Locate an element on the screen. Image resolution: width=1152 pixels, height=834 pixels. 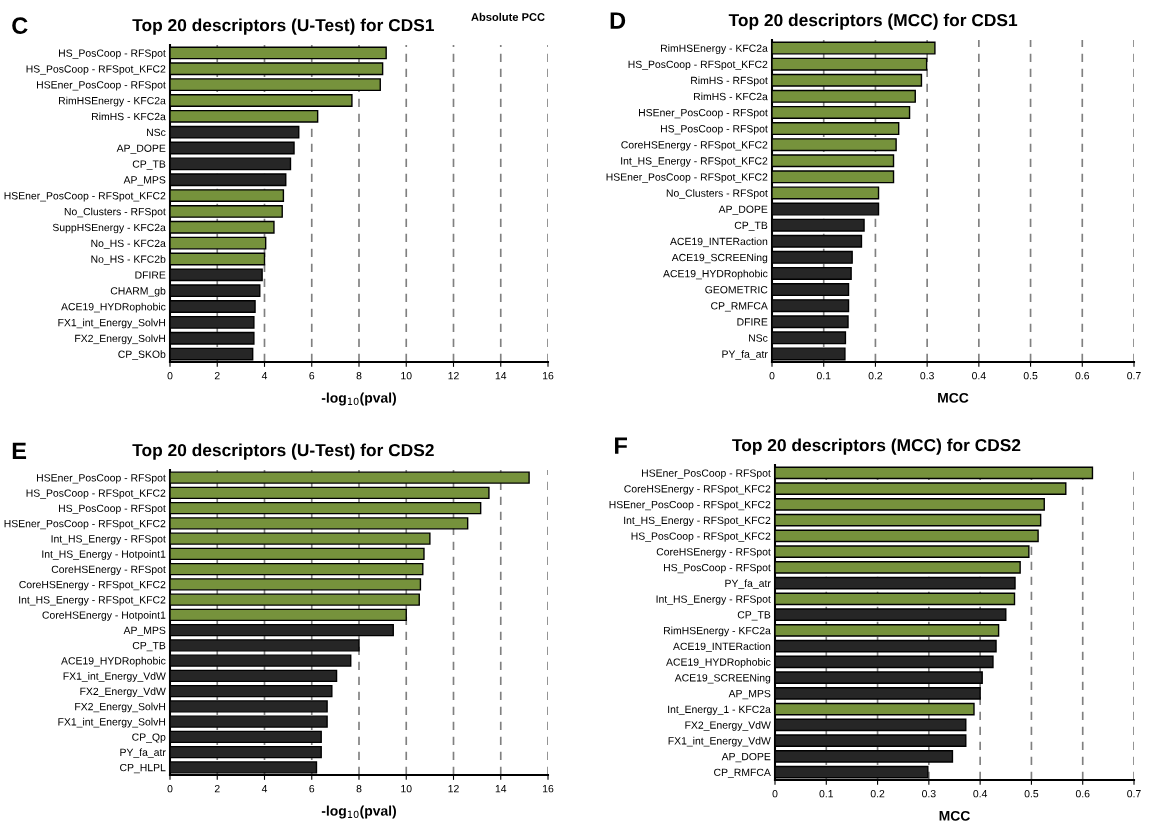
y-tick-label: CP_SKOb is located at coordinates (142, 355).